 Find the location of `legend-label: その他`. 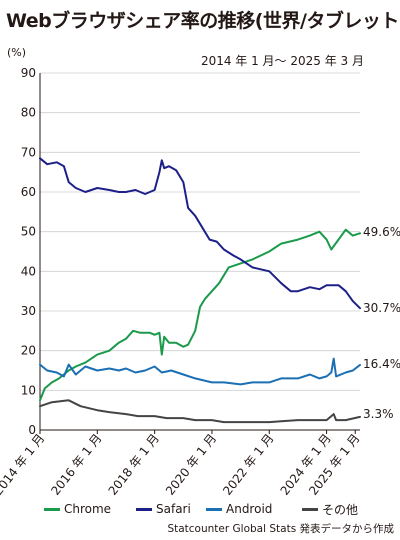

legend-label: その他 is located at coordinates (340, 509).